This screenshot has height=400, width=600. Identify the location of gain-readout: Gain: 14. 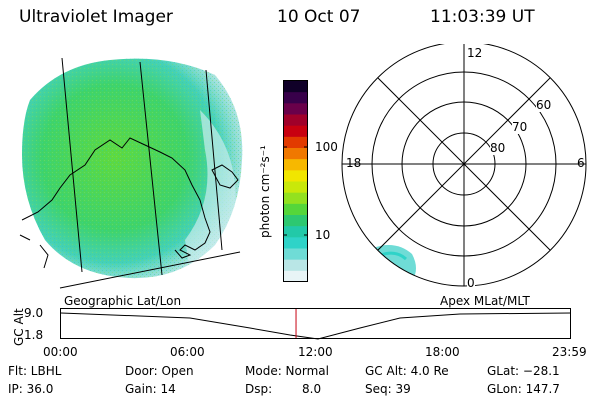
(150, 389).